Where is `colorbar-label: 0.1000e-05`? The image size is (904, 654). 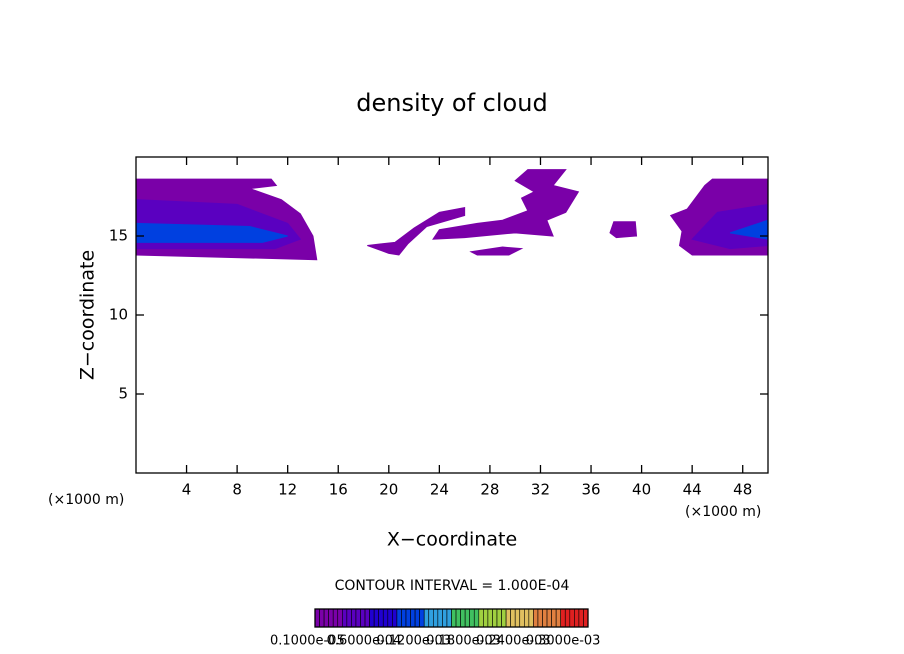 colorbar-label: 0.1000e-05 is located at coordinates (307, 641).